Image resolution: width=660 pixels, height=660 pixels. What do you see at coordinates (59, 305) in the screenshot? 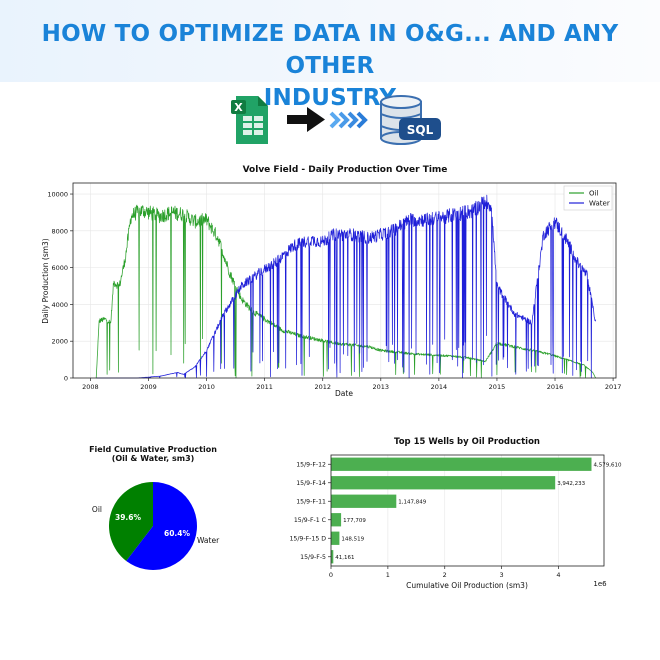
I see `y-tick-label: 4000` at bounding box center [59, 305].